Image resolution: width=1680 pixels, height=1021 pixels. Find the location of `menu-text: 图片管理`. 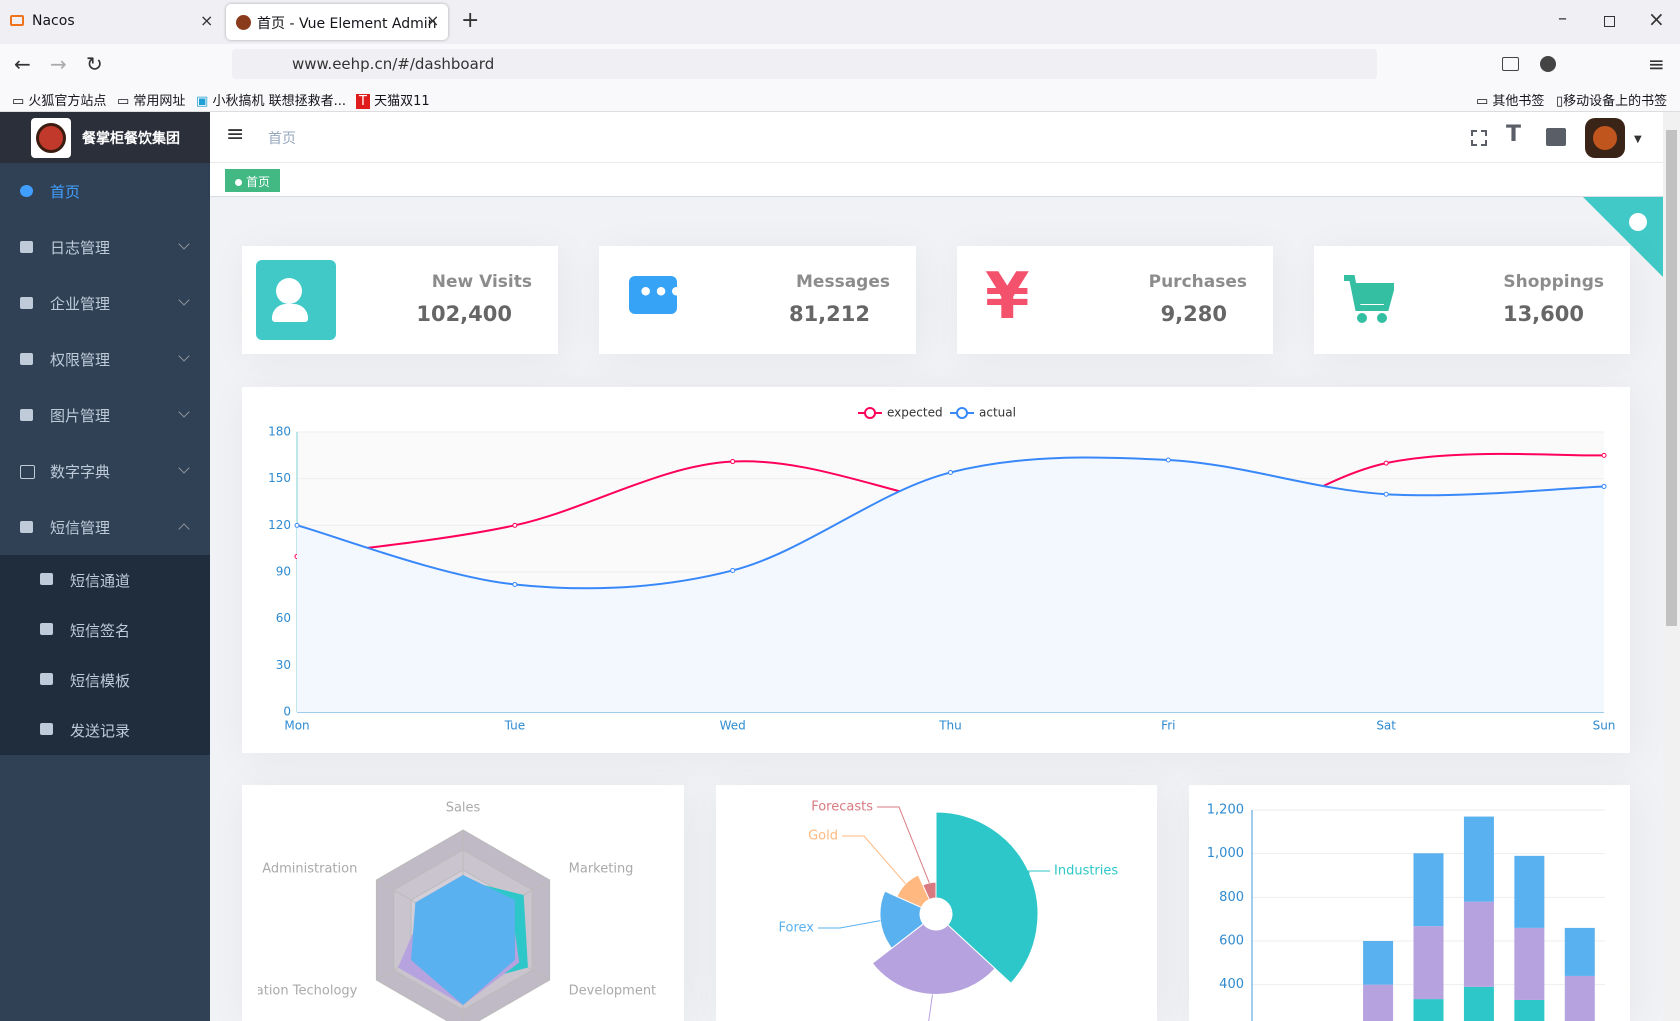

menu-text: 图片管理 is located at coordinates (80, 416).